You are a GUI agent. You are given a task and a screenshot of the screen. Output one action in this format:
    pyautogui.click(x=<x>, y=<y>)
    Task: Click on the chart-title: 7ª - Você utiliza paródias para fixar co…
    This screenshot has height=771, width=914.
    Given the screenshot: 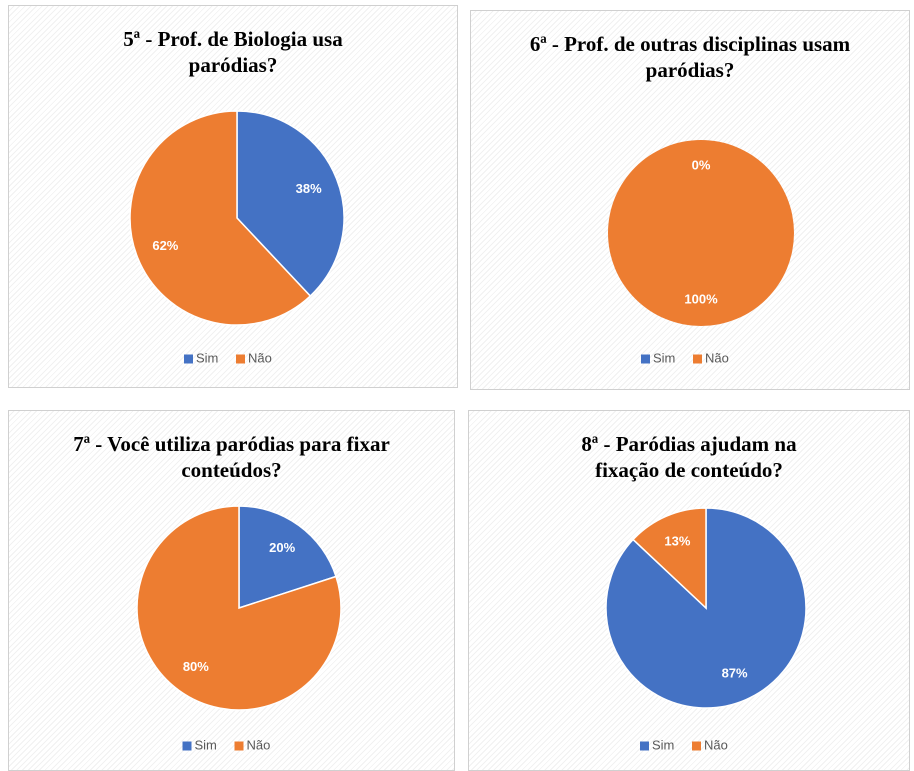 What is the action you would take?
    pyautogui.click(x=231, y=457)
    